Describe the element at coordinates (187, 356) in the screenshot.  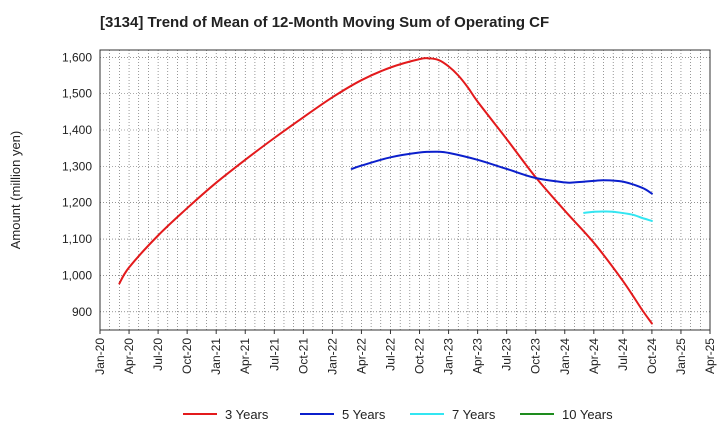
I see `x-tick-label: Oct-20` at that location.